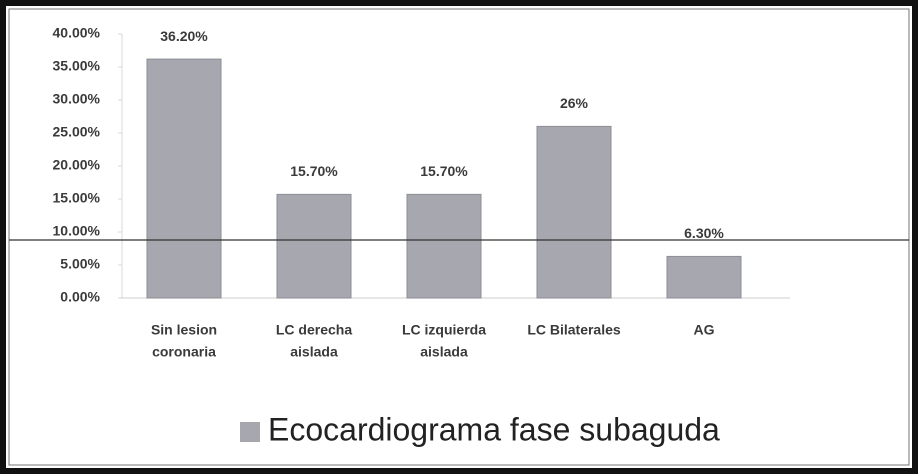  Describe the element at coordinates (184, 330) in the screenshot. I see `x-tick-label: Sin lesion` at that location.